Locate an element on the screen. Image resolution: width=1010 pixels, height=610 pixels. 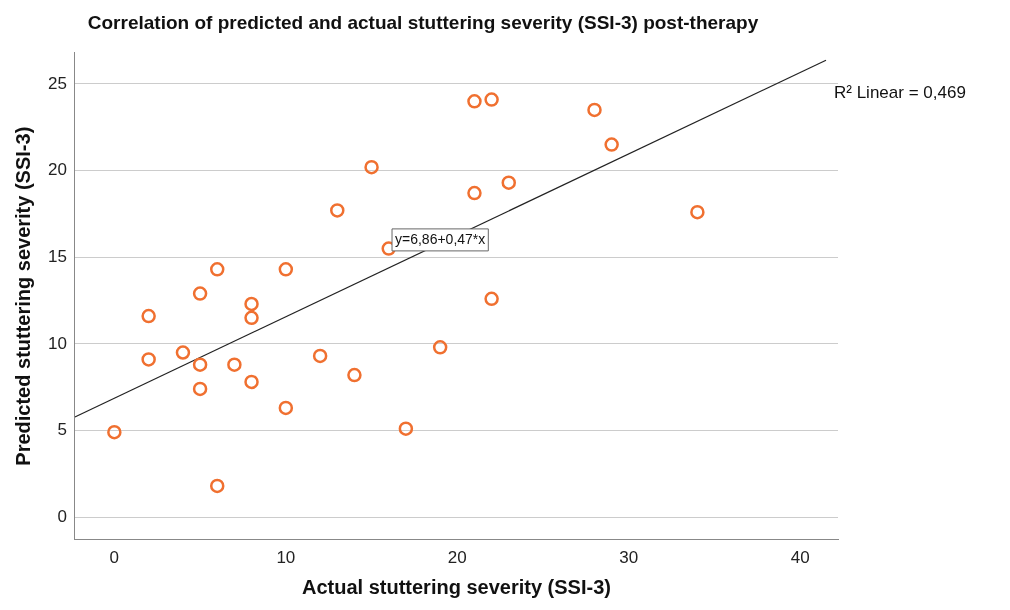
annotation: y=6,86+0,47*x is located at coordinates (440, 238).